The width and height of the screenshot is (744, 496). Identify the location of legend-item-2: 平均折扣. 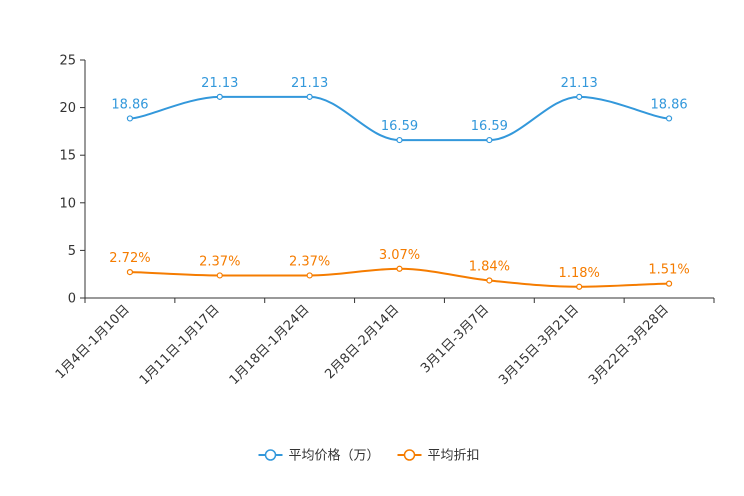
(438, 456).